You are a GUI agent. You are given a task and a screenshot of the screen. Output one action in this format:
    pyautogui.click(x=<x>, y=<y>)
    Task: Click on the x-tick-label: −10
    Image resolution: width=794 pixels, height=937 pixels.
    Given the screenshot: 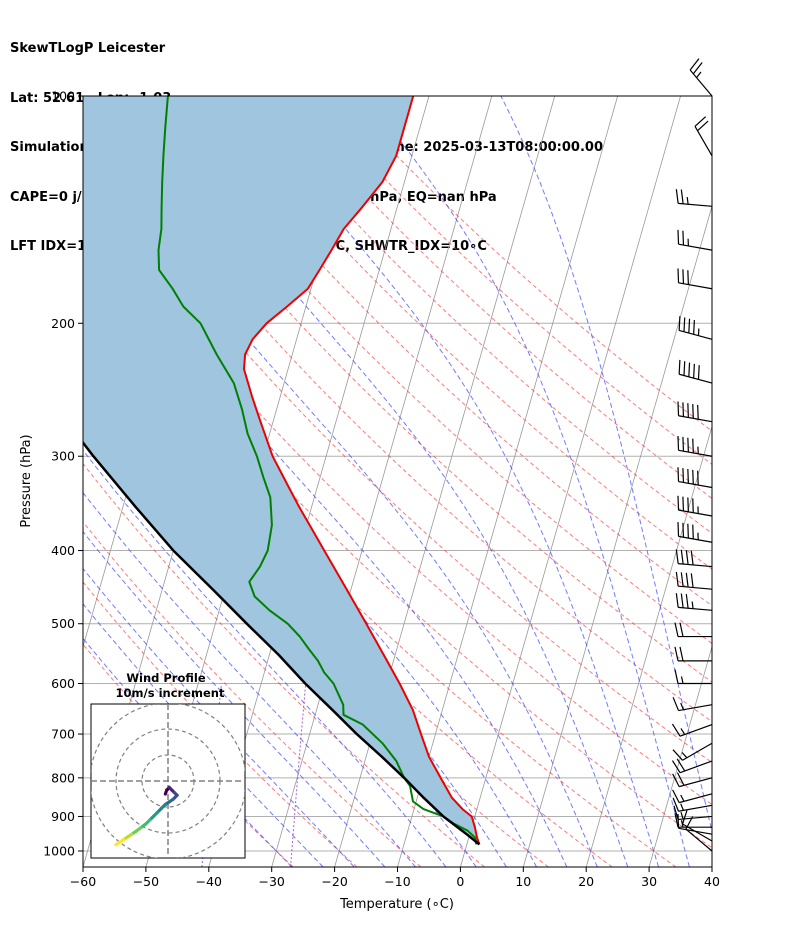 What is the action you would take?
    pyautogui.click(x=397, y=881)
    